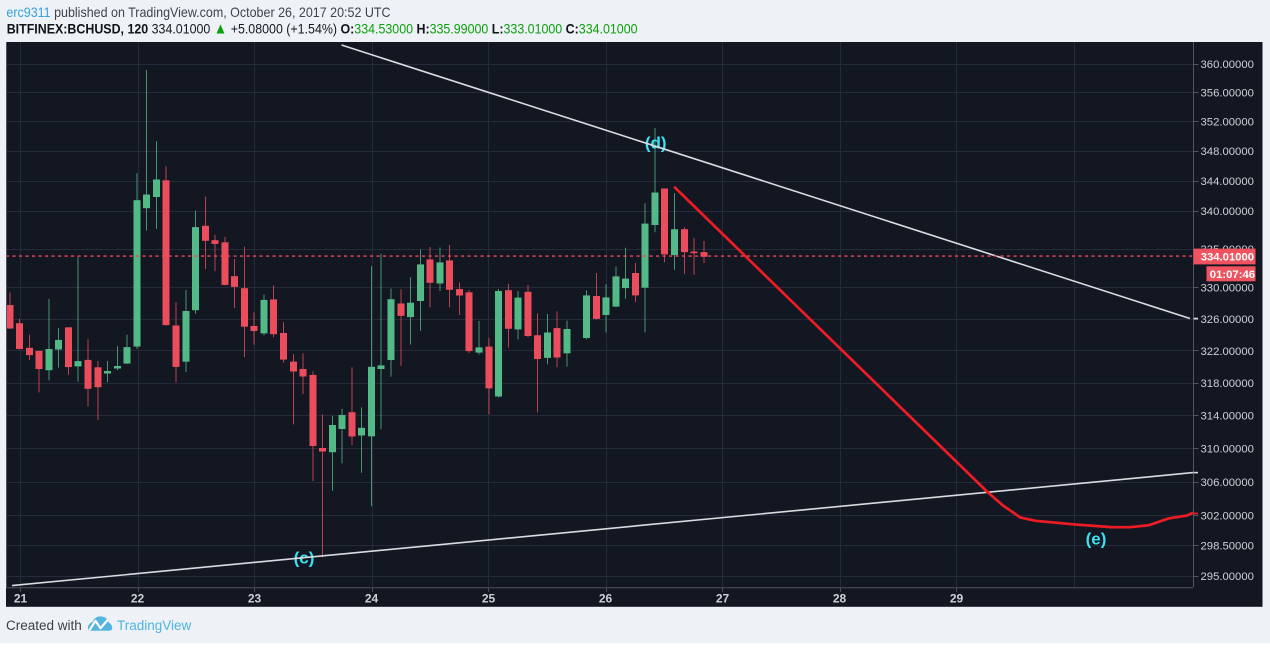  What do you see at coordinates (44, 625) in the screenshot?
I see `svg-text: Created with` at bounding box center [44, 625].